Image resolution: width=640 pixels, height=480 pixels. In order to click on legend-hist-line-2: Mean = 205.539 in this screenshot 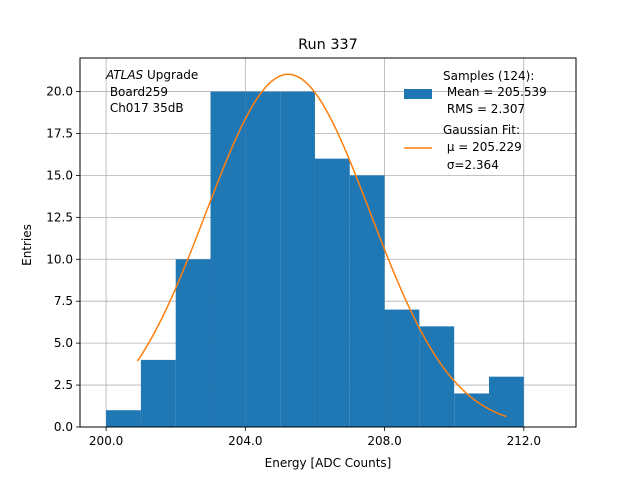, I will do `click(495, 92)`.